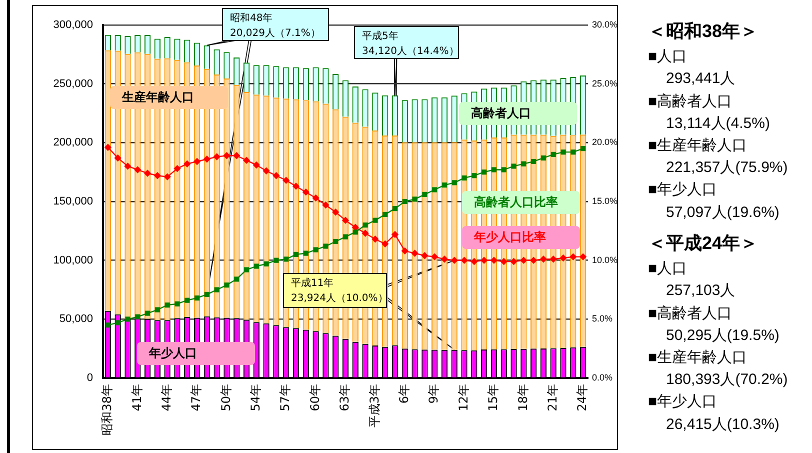 Image resolution: width=812 pixels, height=453 pixels. Describe the element at coordinates (374, 406) in the screenshot. I see `x-tick-label: 平成3年` at that location.